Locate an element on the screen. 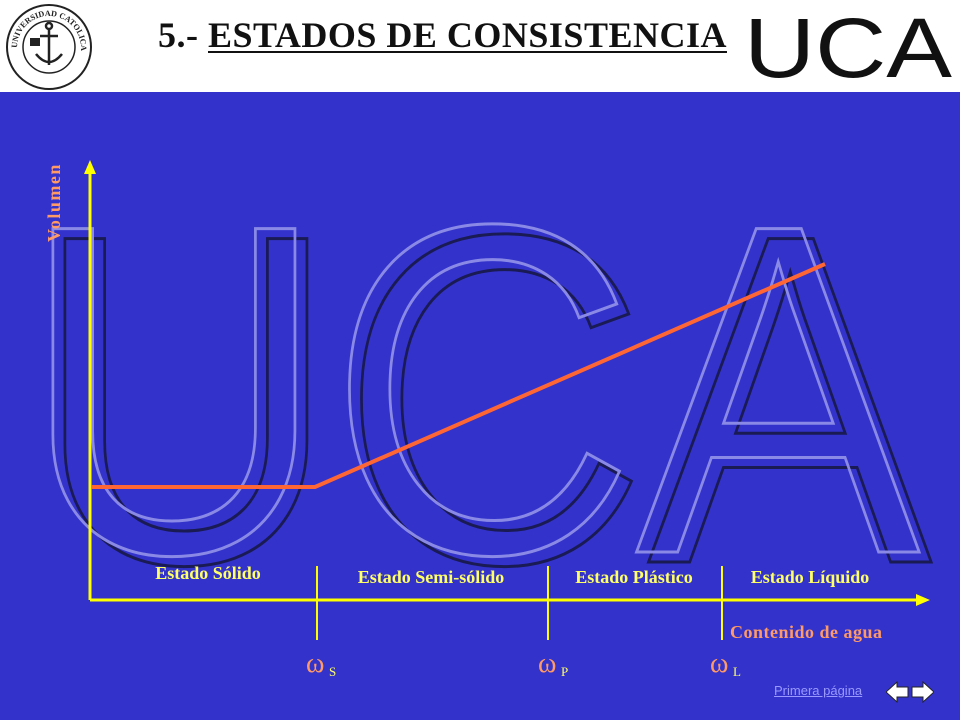  limit-symbol-s: ω is located at coordinates (315, 663).